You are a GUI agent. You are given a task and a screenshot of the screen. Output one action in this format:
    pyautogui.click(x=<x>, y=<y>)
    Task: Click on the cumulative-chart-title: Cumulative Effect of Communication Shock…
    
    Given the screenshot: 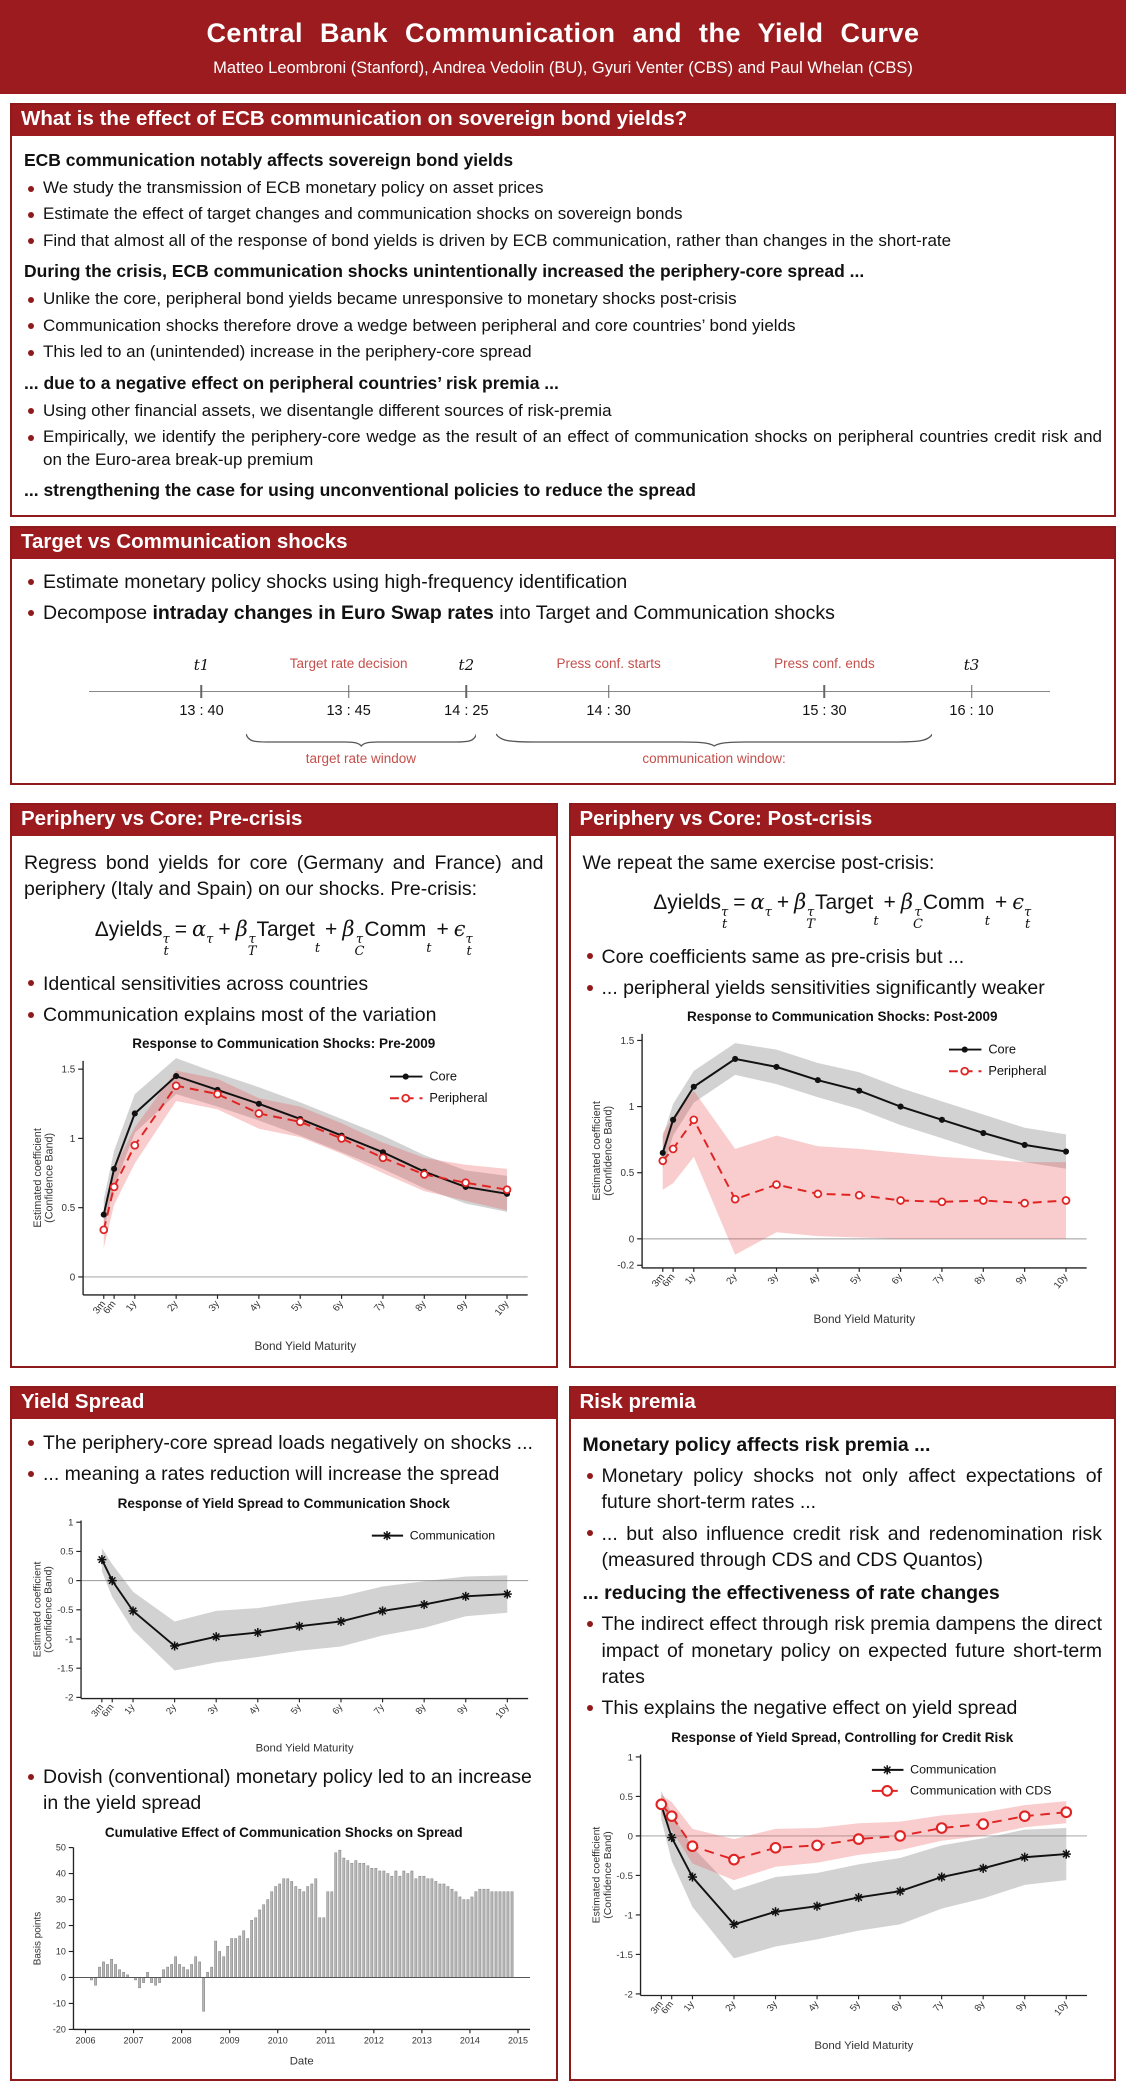 What is the action you would take?
    pyautogui.click(x=283, y=1832)
    